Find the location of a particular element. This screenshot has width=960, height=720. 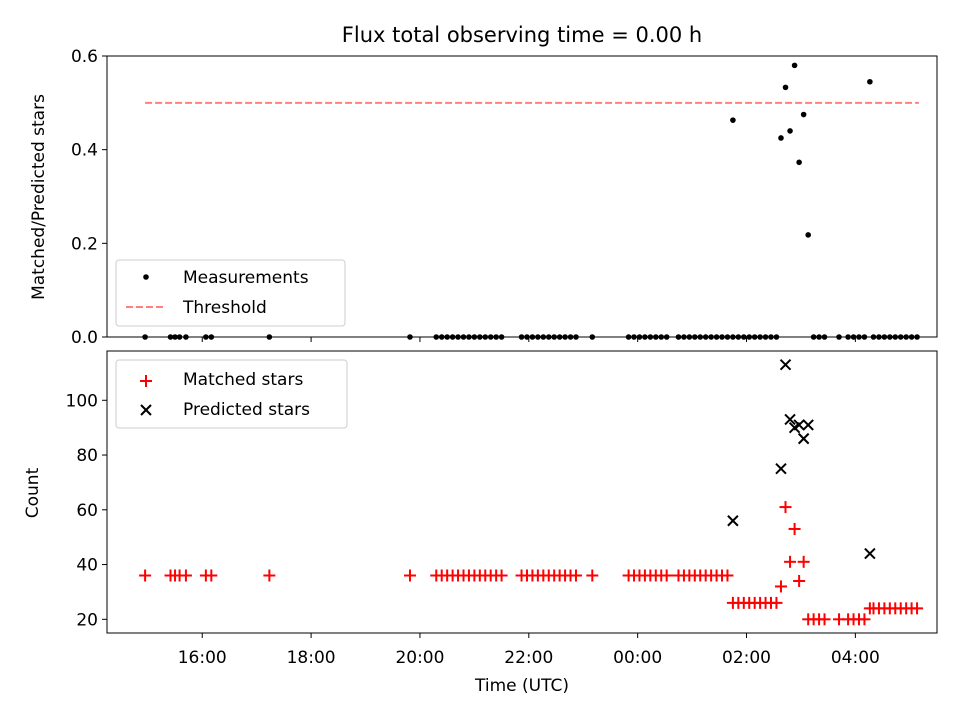

x-tick-label: 02:00 is located at coordinates (746, 658).